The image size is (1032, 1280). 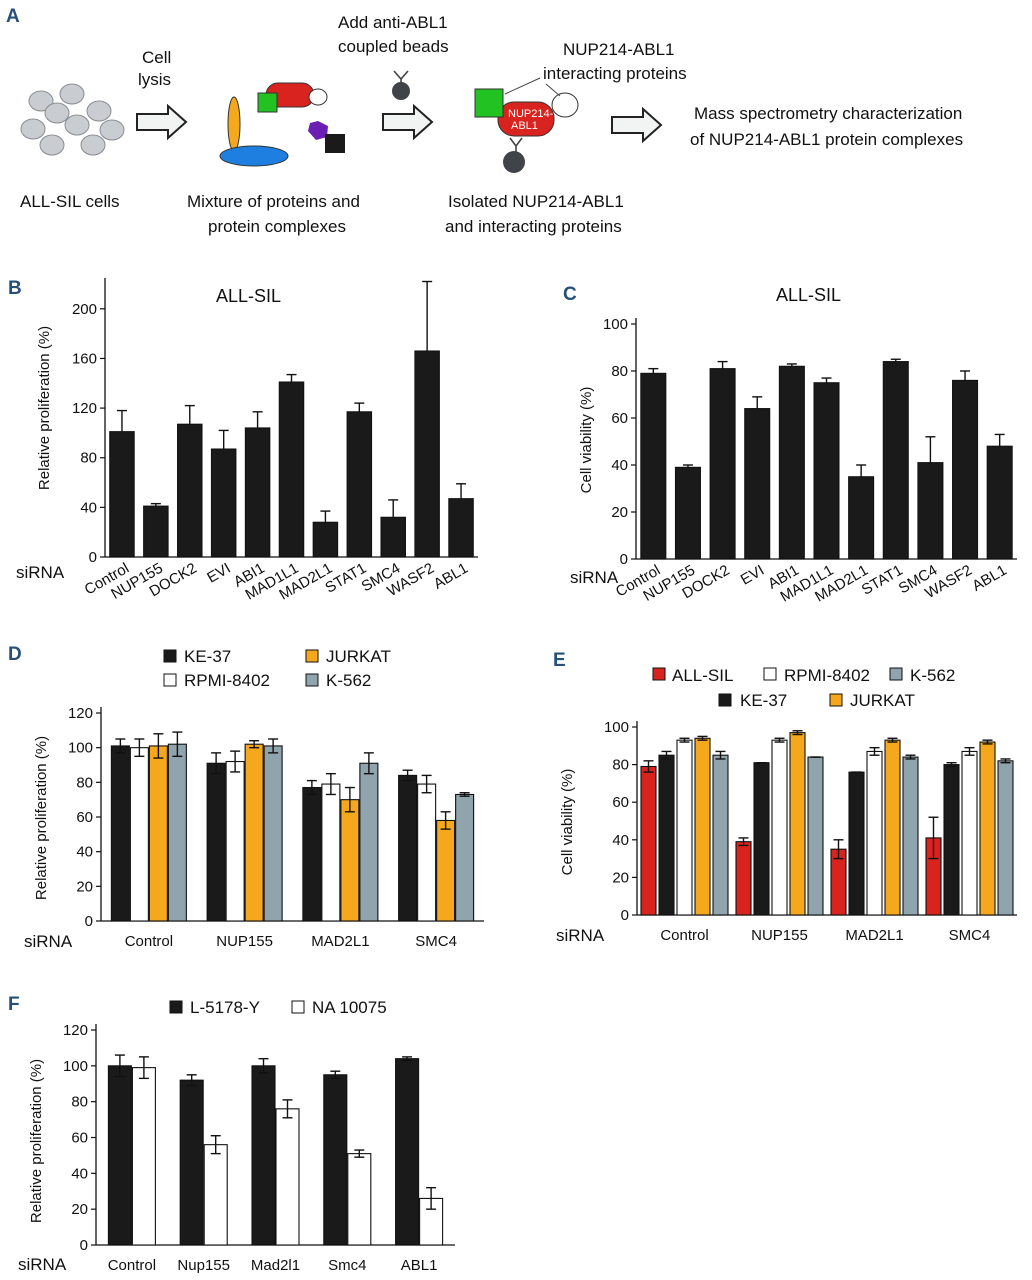 What do you see at coordinates (347, 1265) in the screenshot?
I see `x-tick-label: Smc4` at bounding box center [347, 1265].